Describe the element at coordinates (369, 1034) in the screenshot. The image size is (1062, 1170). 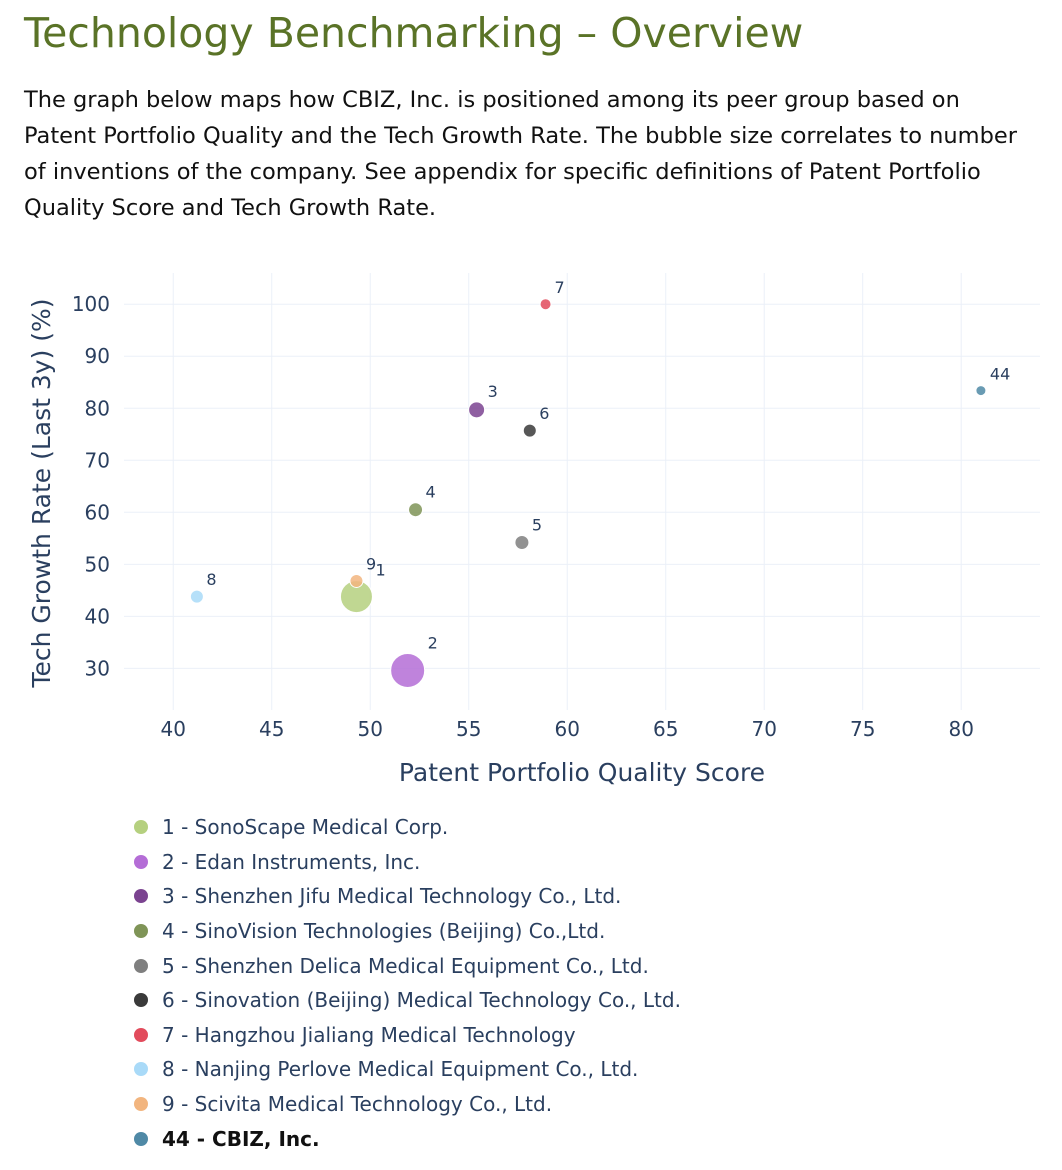
I see `legend-label: 7 - Hangzhou Jialiang Medical Technology` at that location.